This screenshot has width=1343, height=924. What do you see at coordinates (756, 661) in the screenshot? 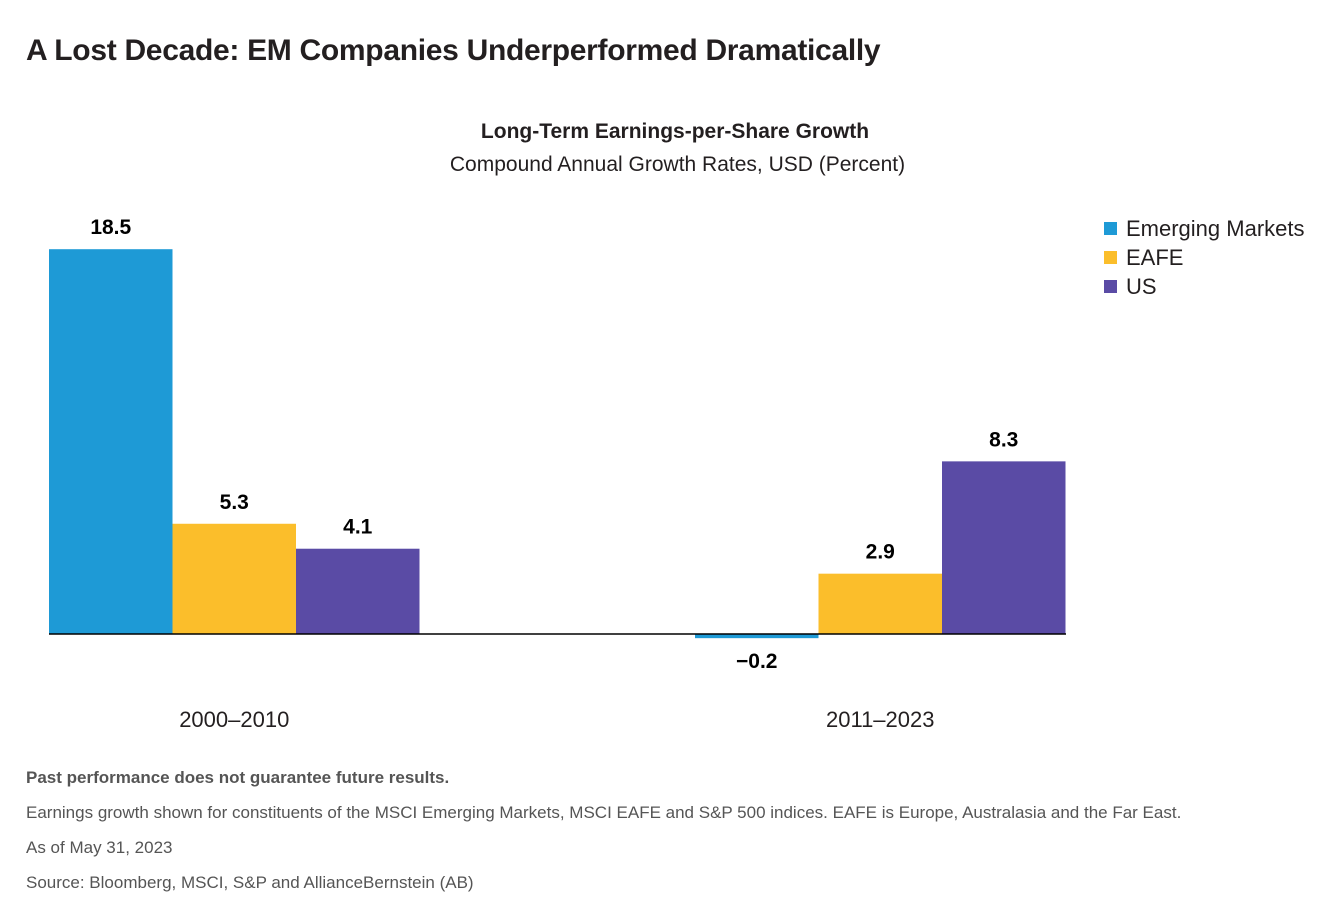
I see `data-label-emerging-markets-2: −0.2` at bounding box center [756, 661].